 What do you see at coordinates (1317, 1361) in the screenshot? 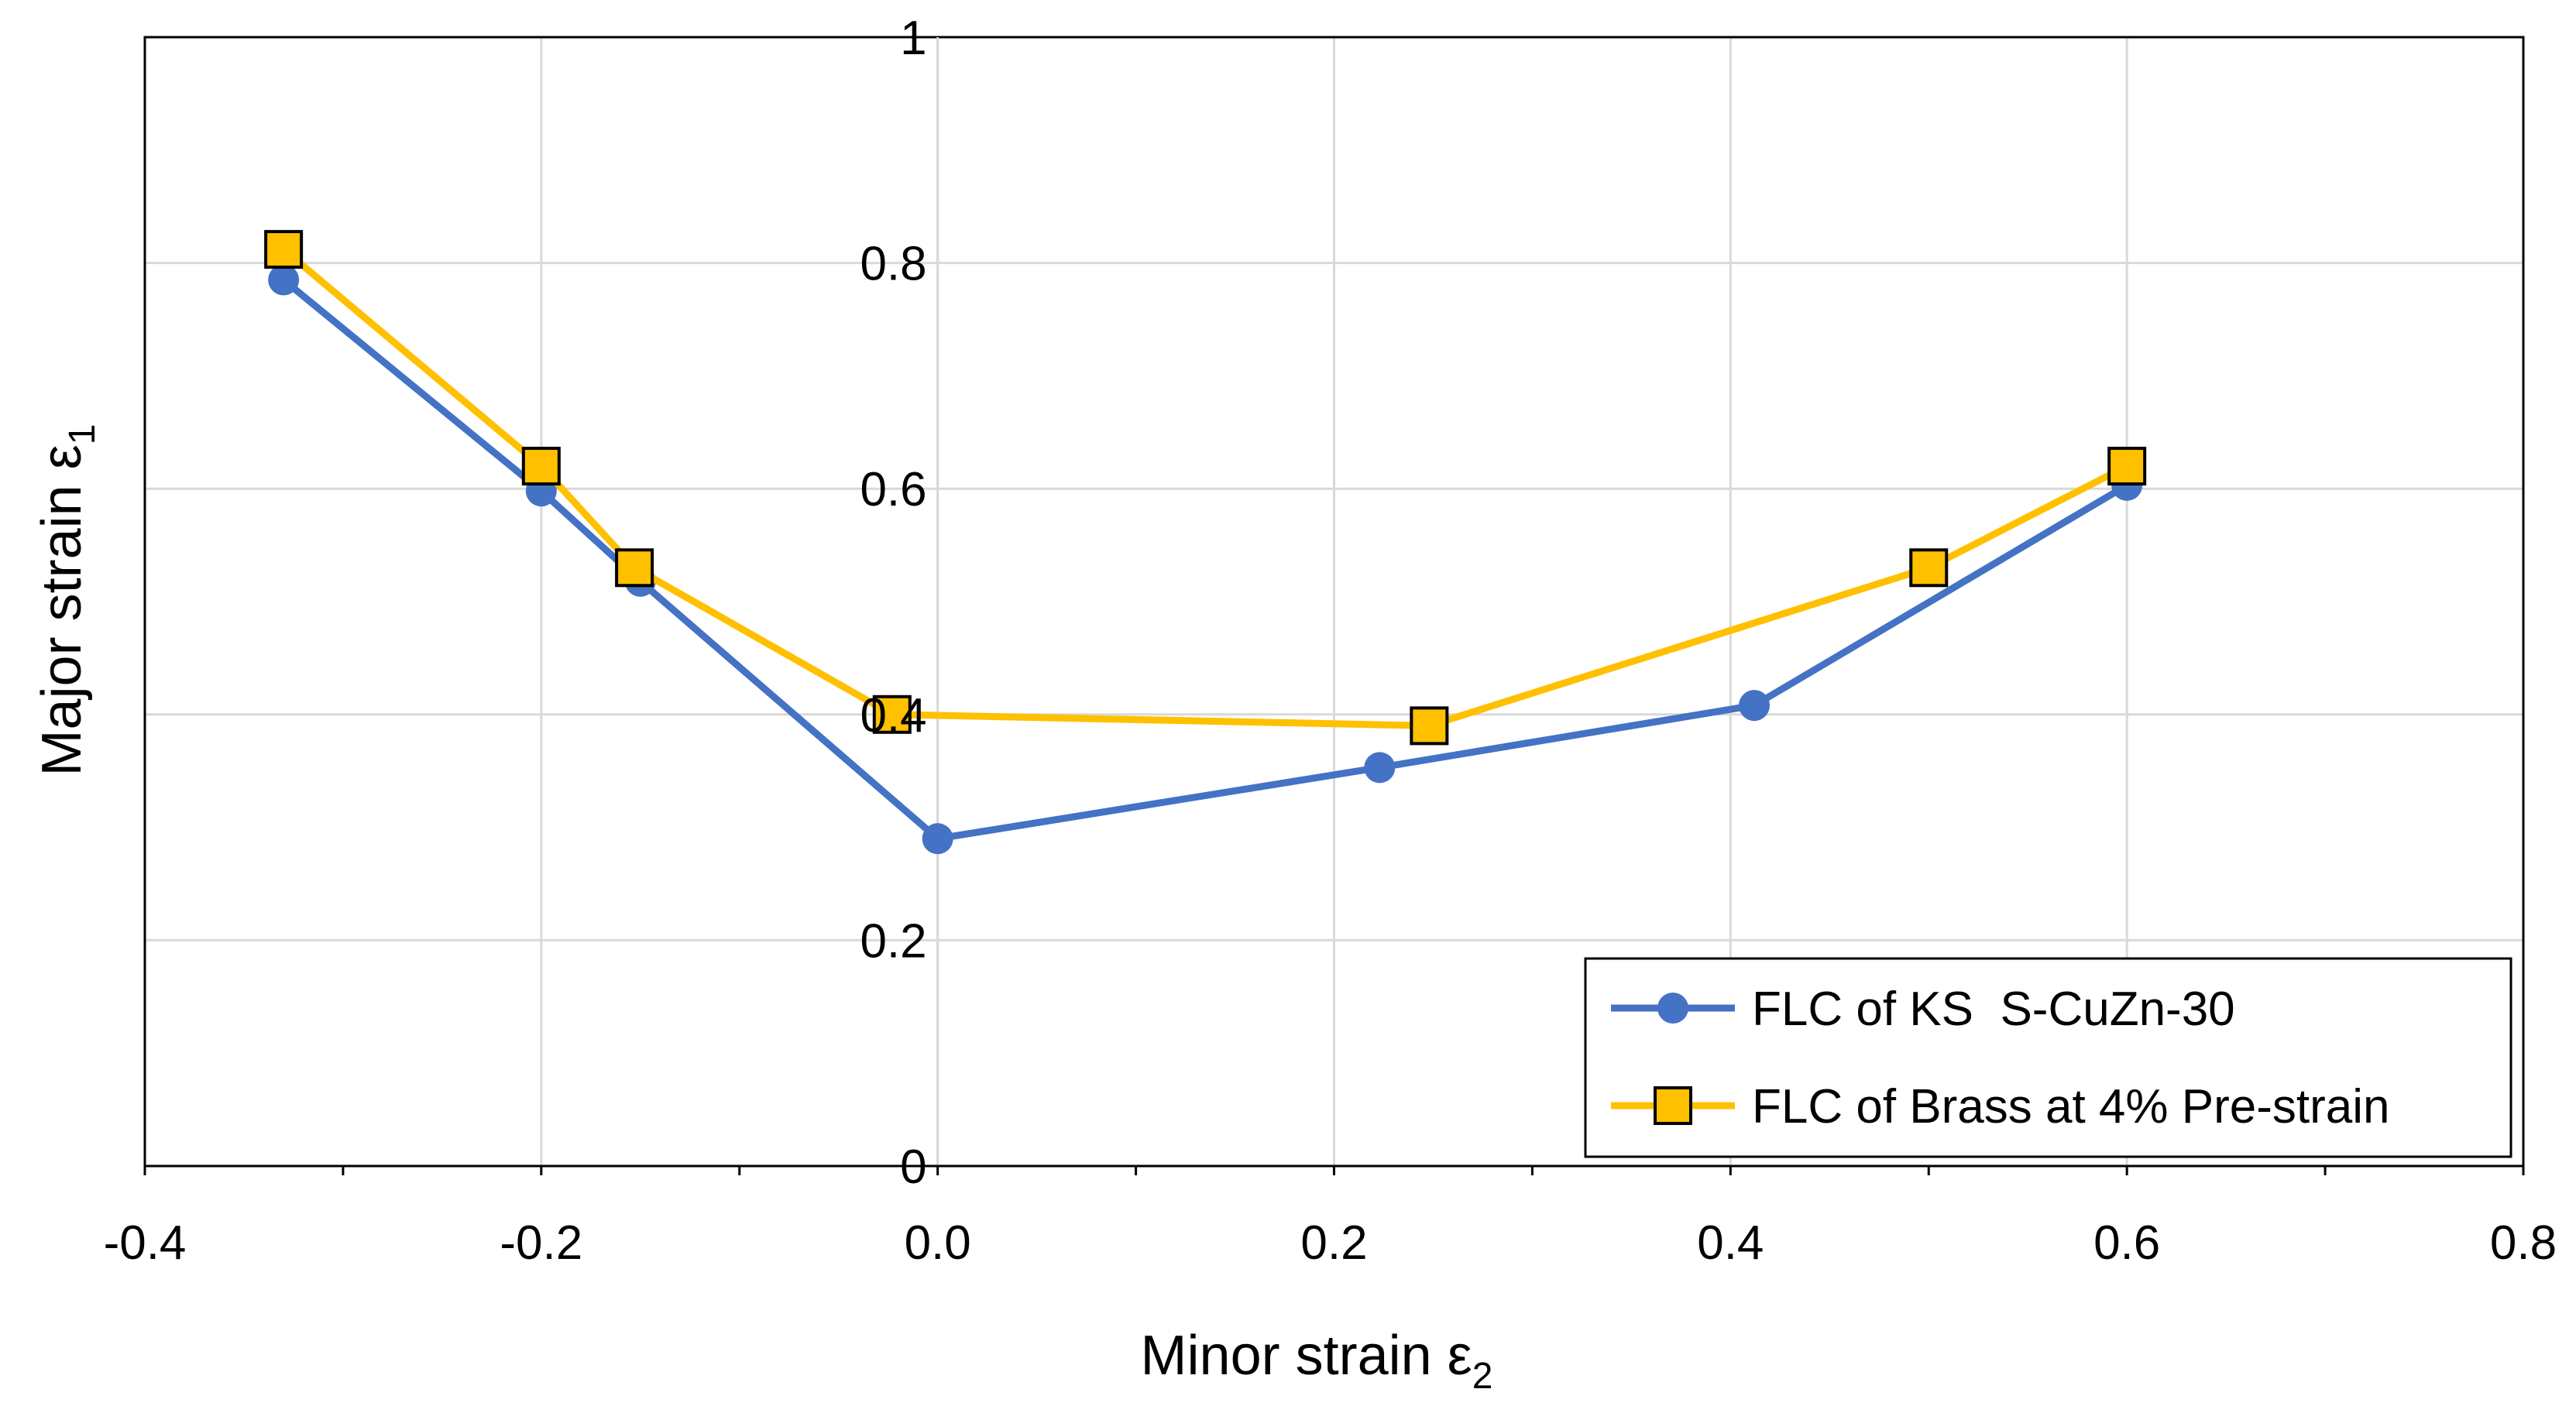
I see `x-axis-title: Minor strain ε2` at bounding box center [1317, 1361].